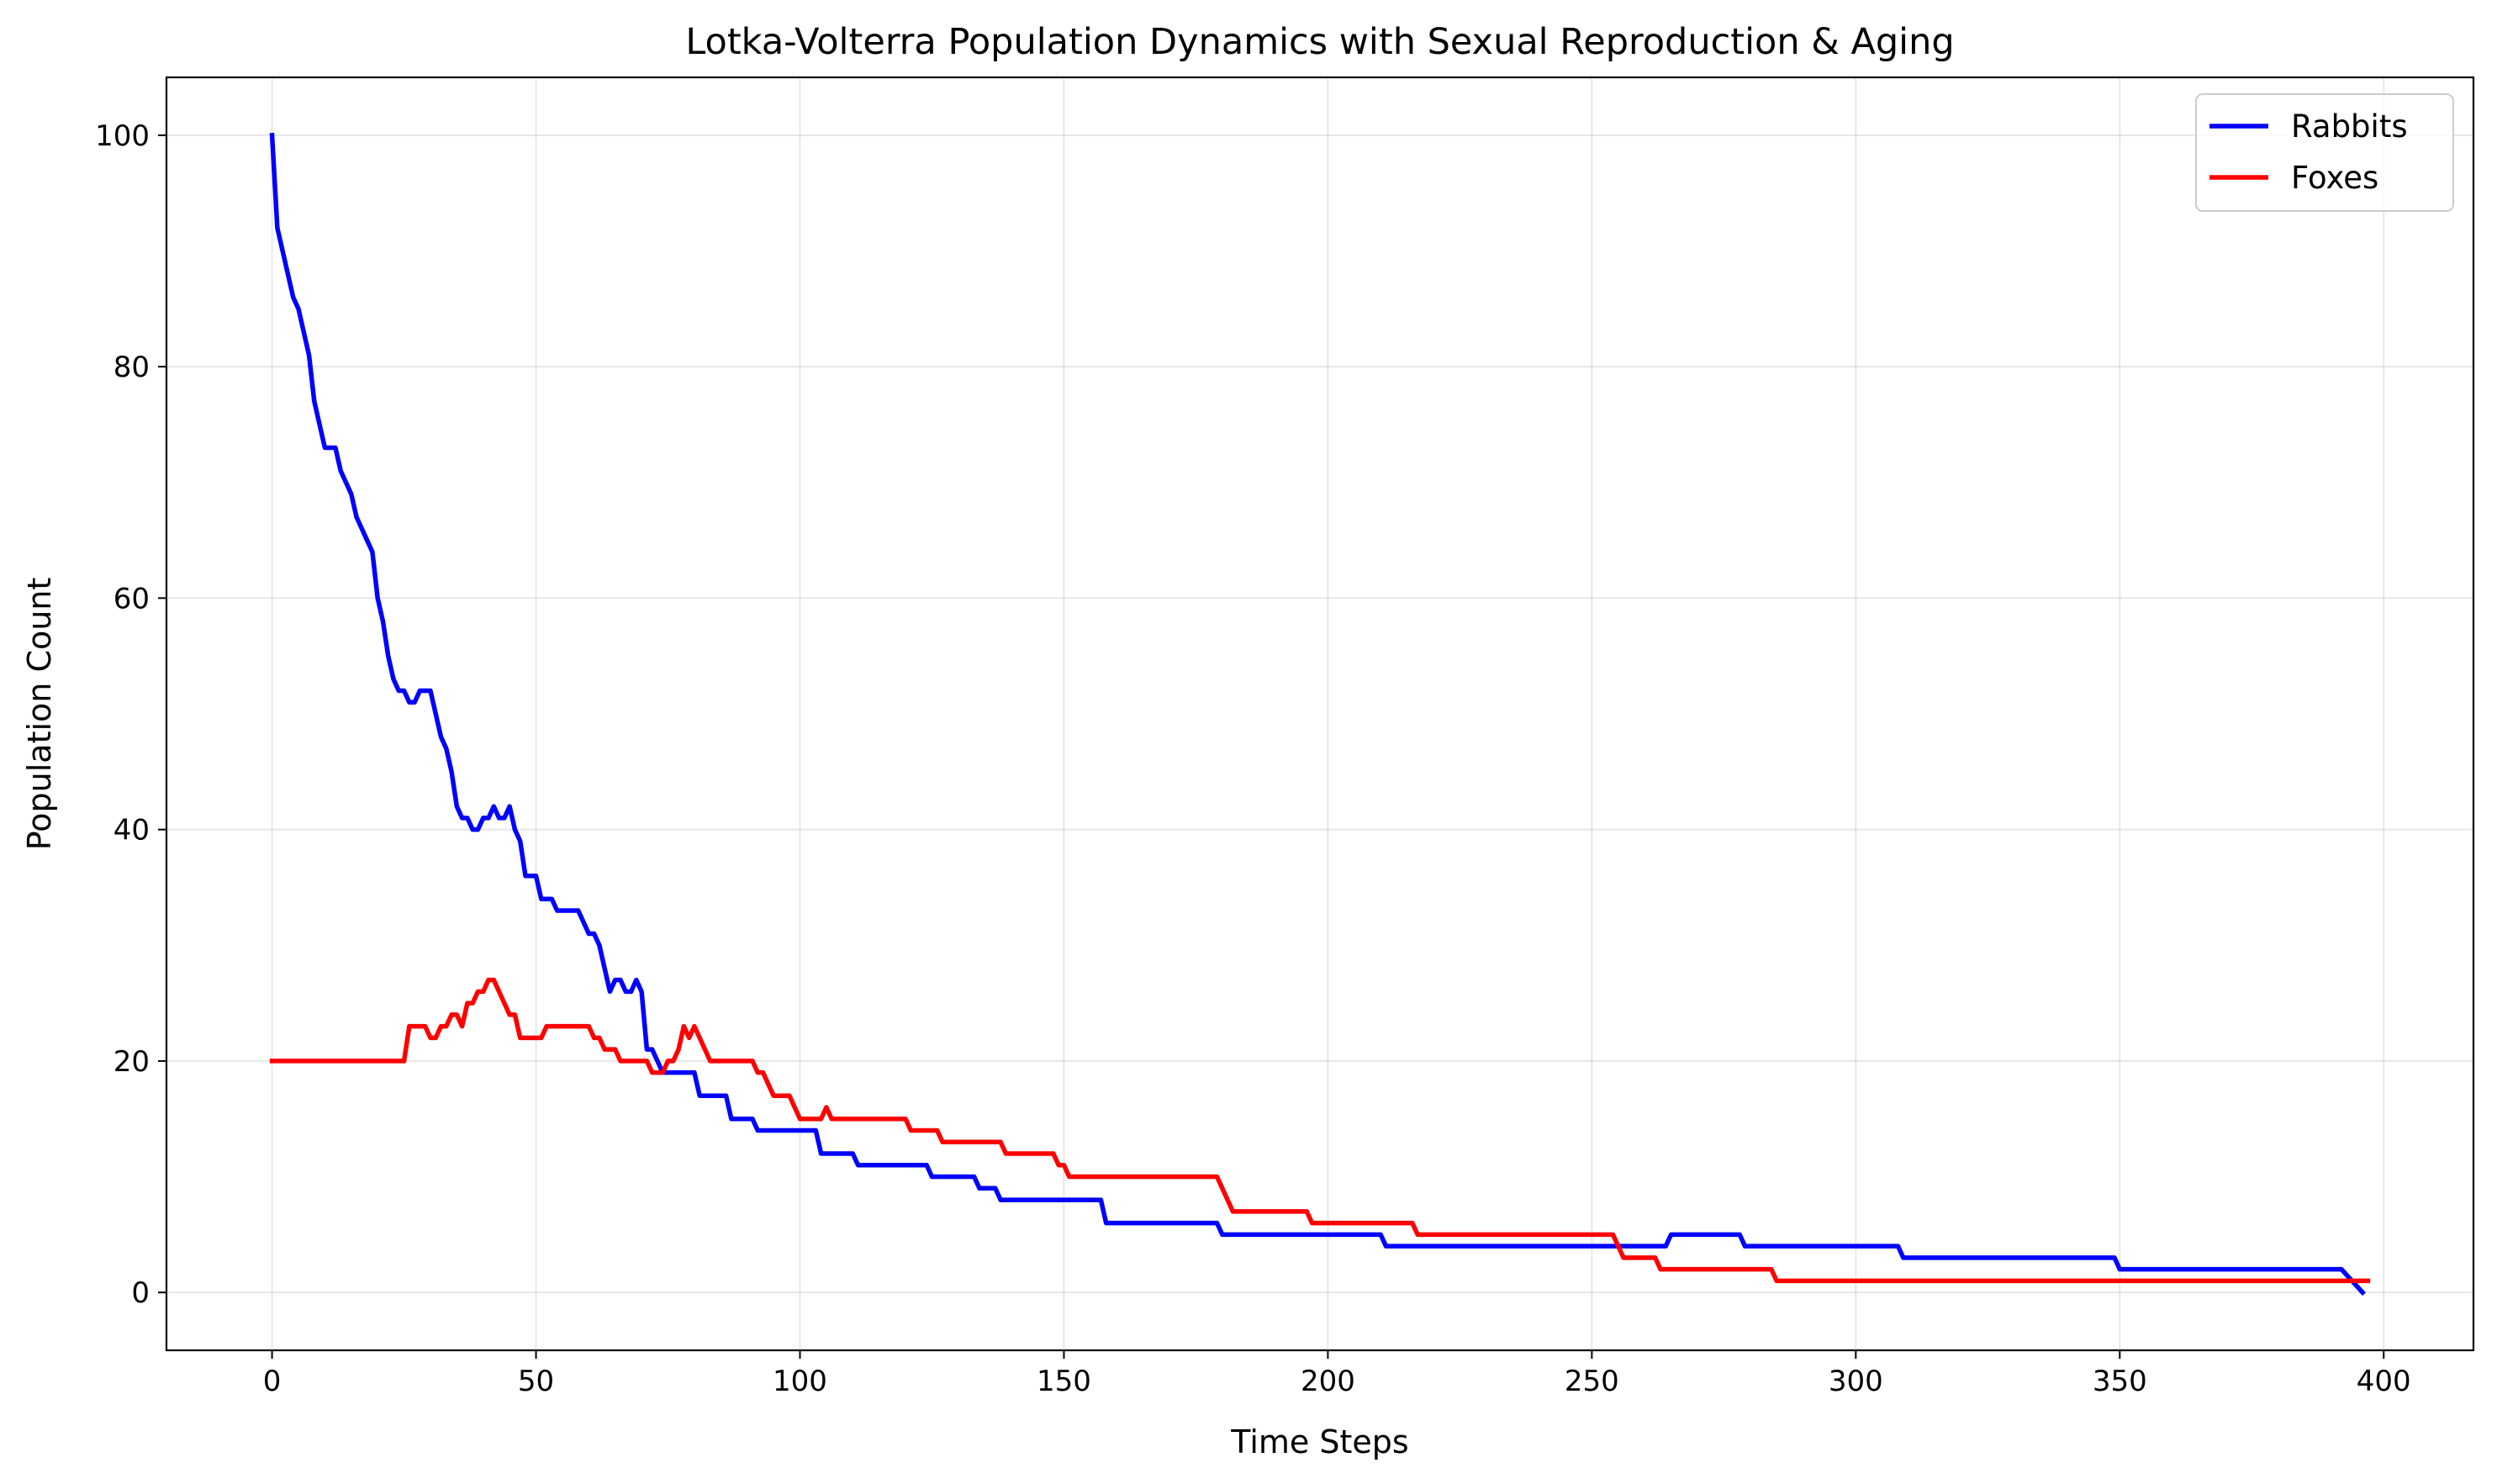  I want to click on x-tick-label: 200, so click(1328, 1381).